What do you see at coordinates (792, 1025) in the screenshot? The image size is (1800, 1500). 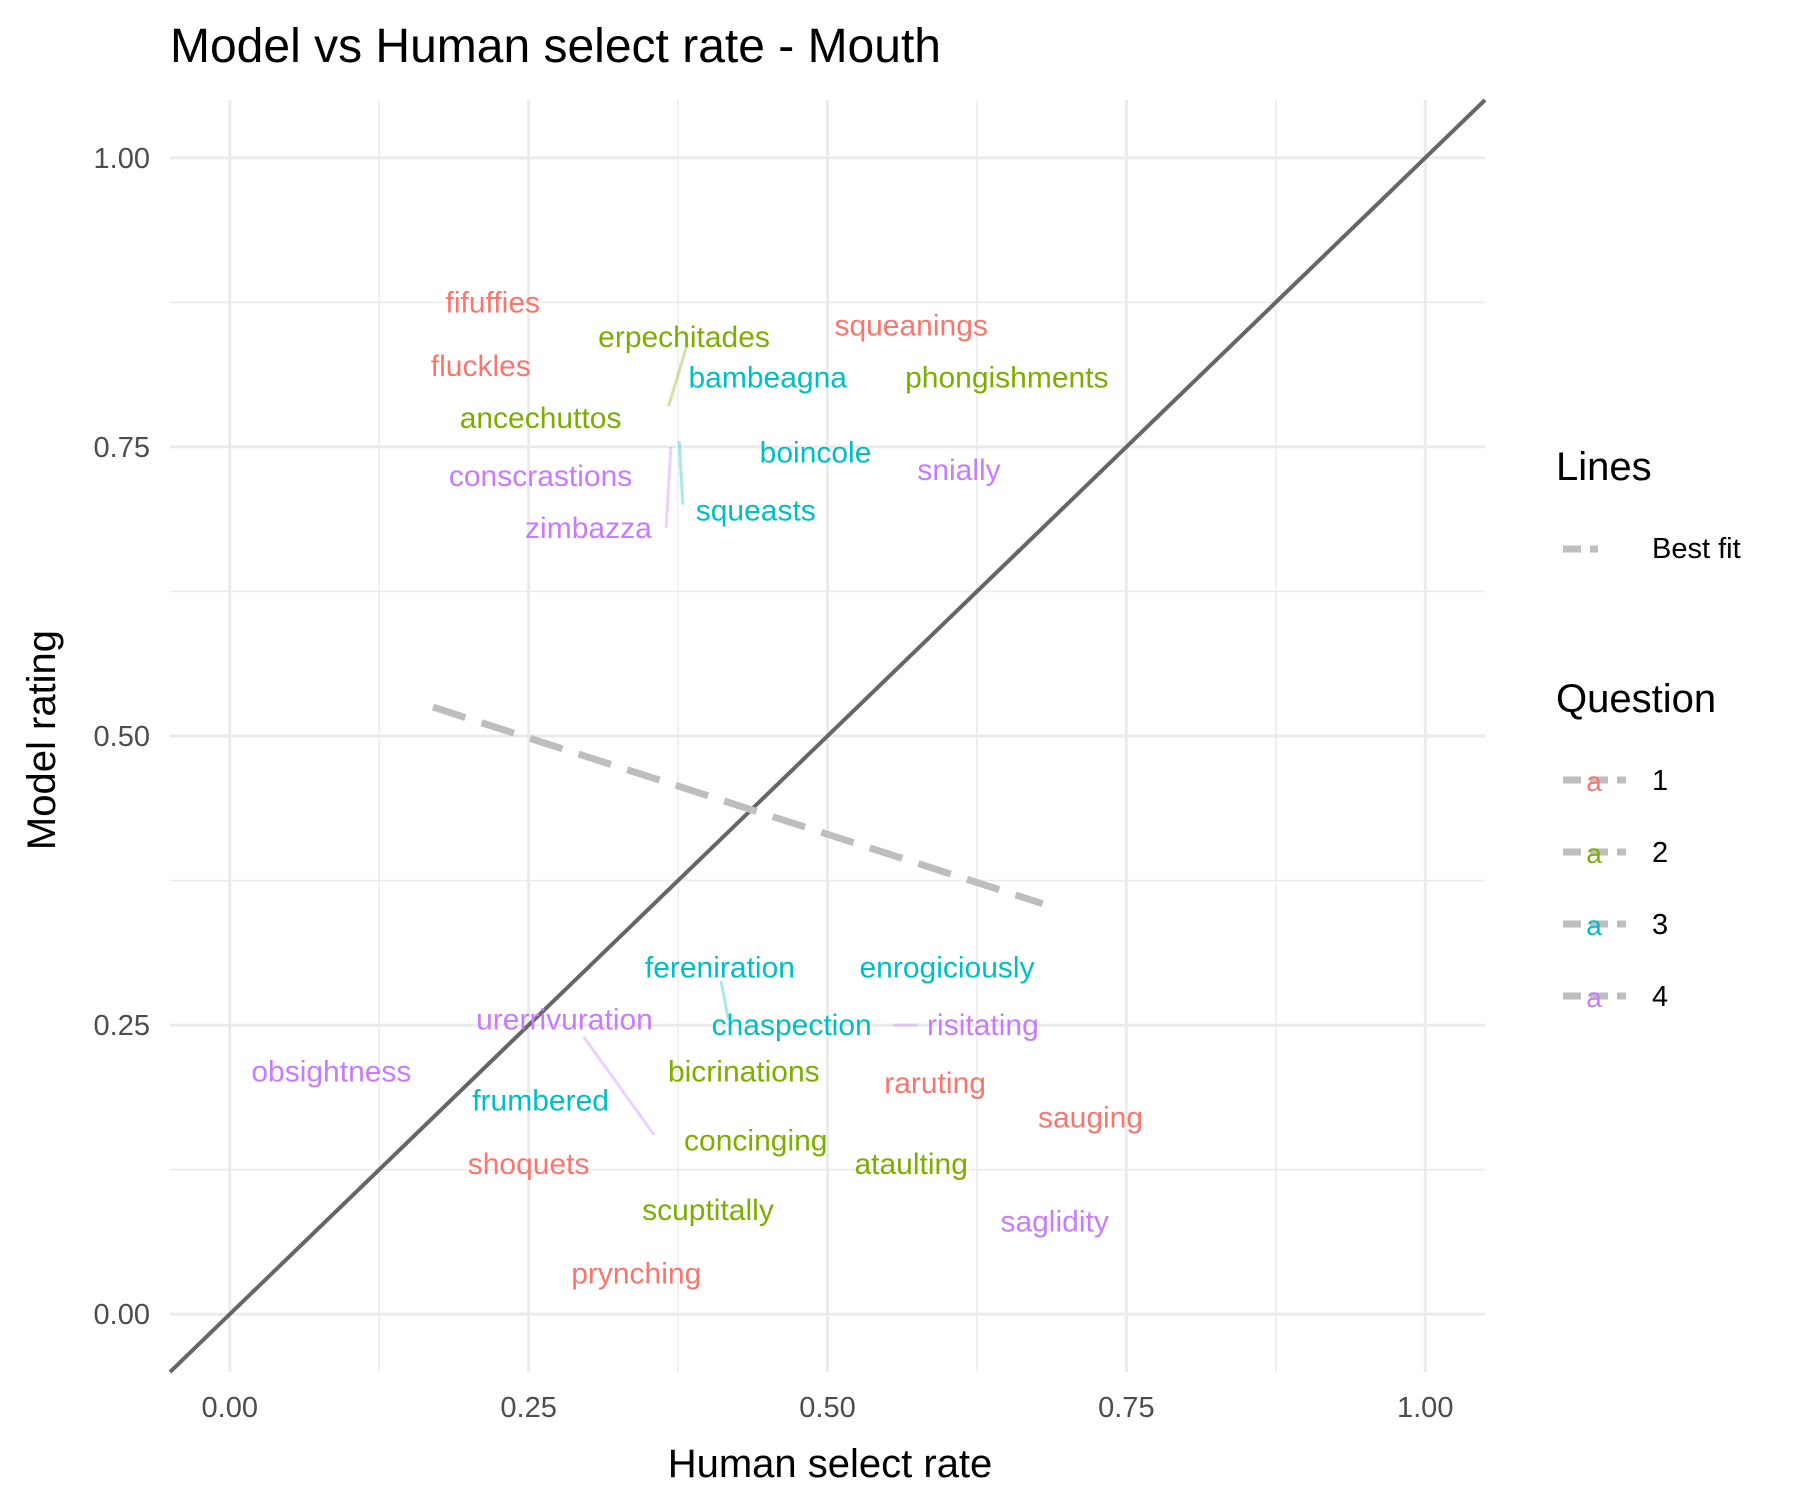 I see `point-label-q3-5: chaspection` at bounding box center [792, 1025].